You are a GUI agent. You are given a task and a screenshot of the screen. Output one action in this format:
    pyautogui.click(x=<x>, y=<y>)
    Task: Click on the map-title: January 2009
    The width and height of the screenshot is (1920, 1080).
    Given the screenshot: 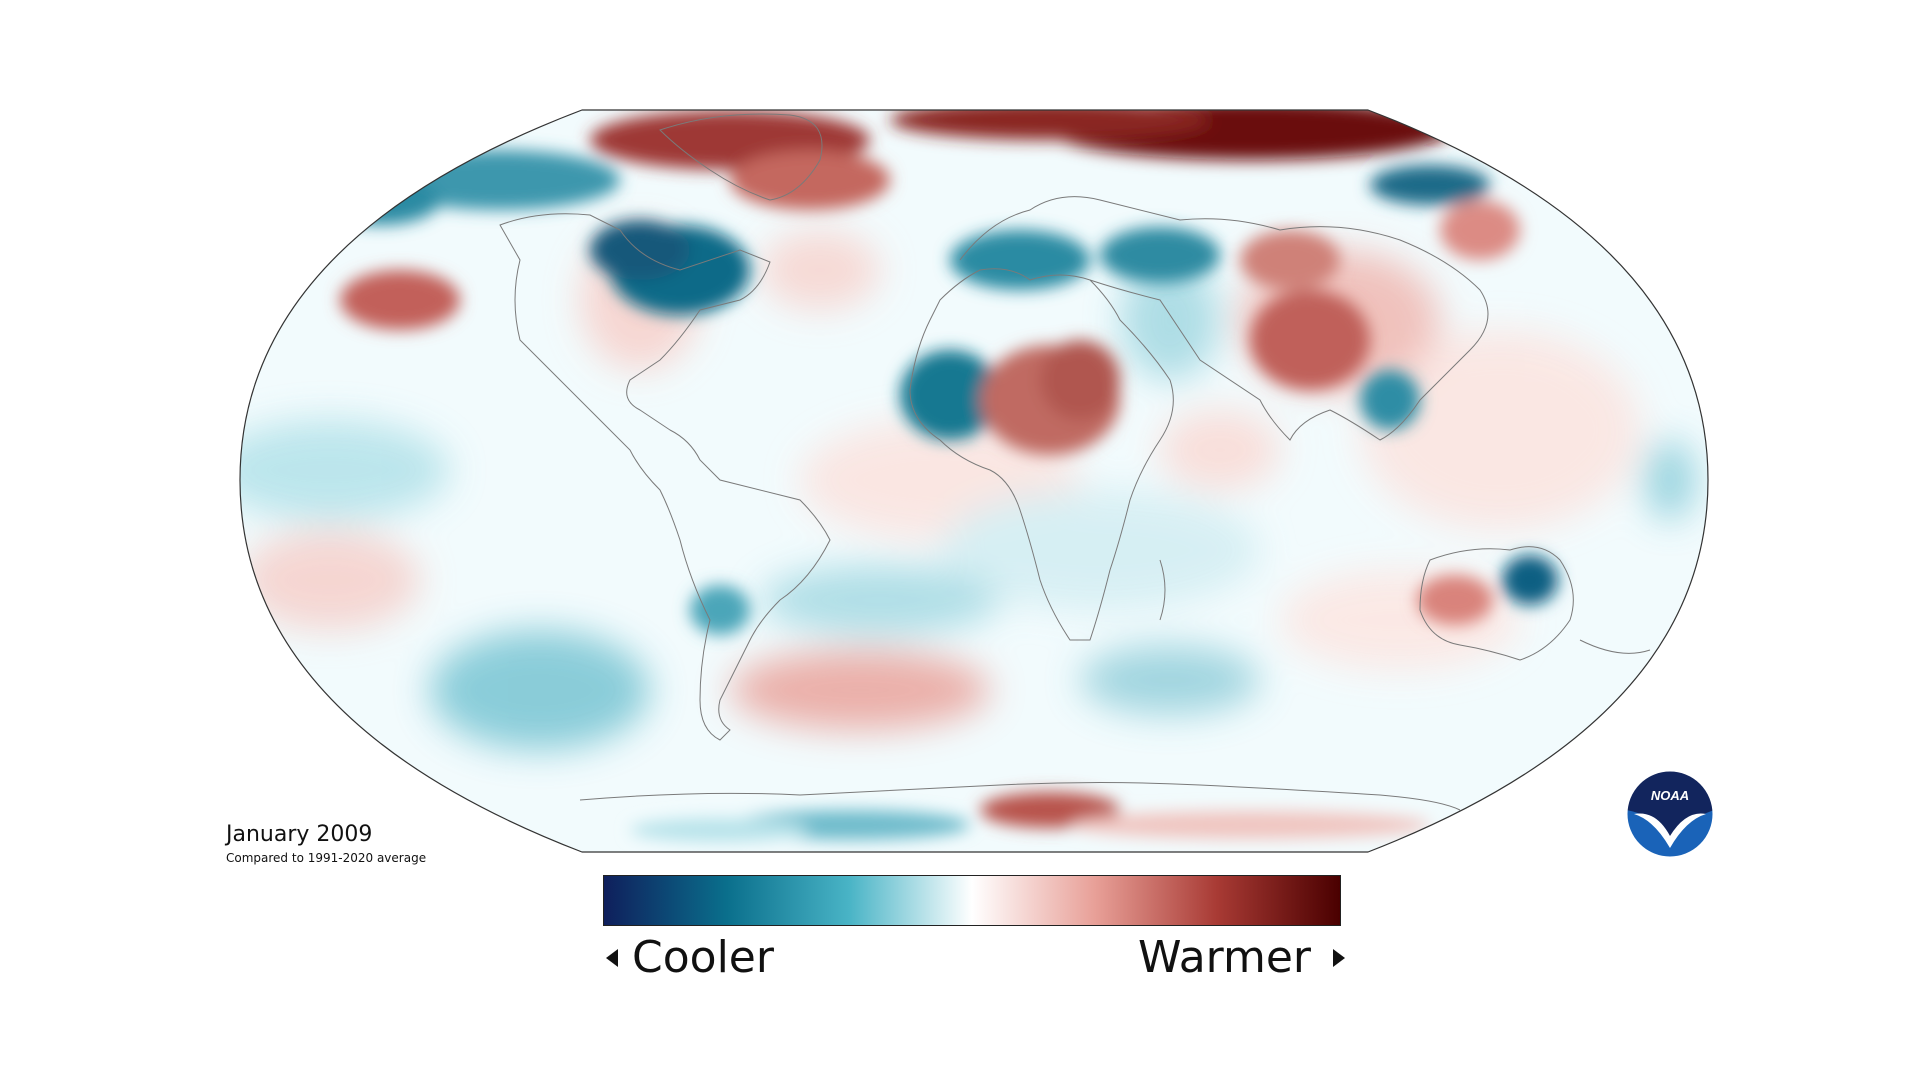 What is the action you would take?
    pyautogui.click(x=299, y=834)
    